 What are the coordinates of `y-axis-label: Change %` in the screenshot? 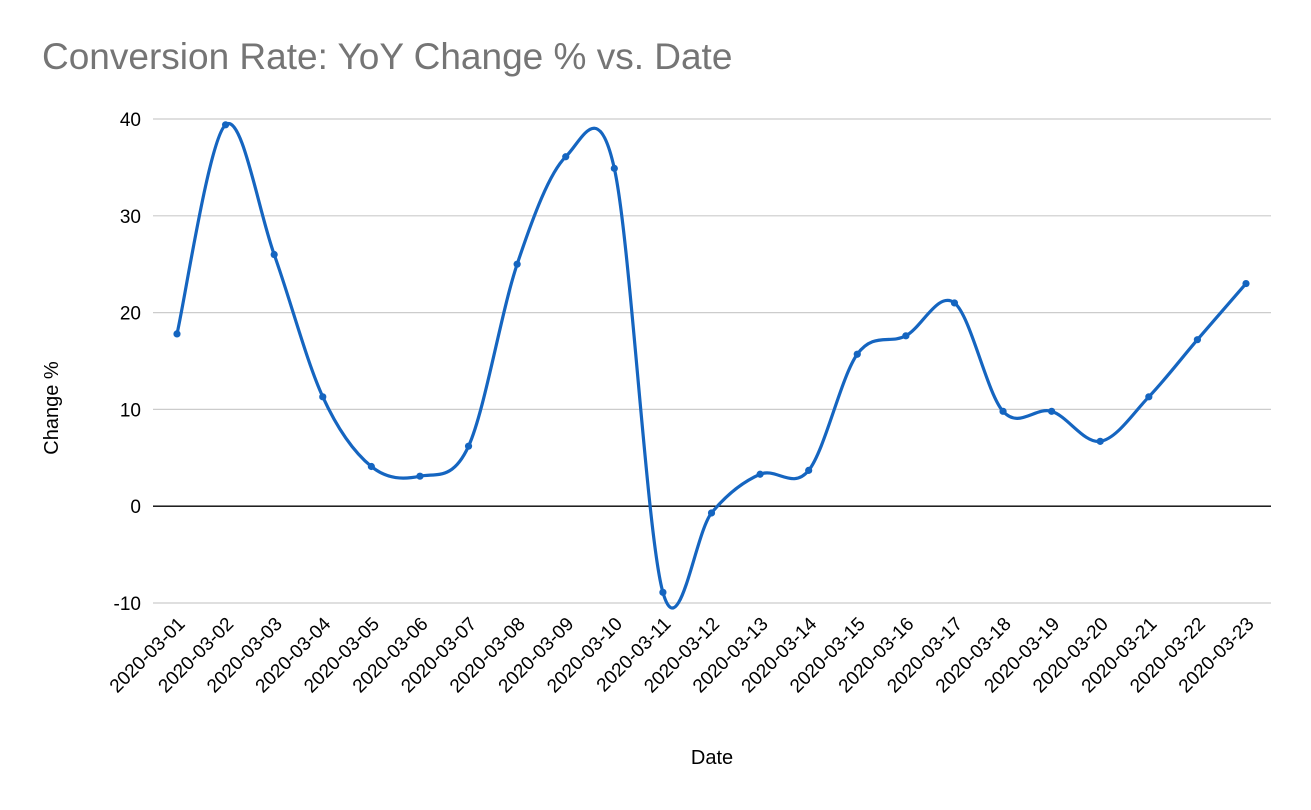 It's located at (52, 408).